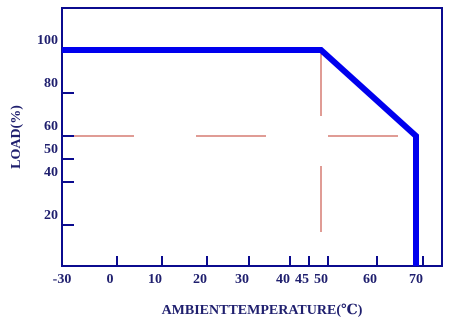  Describe the element at coordinates (51, 83) in the screenshot. I see `y-tick-label: 80` at that location.